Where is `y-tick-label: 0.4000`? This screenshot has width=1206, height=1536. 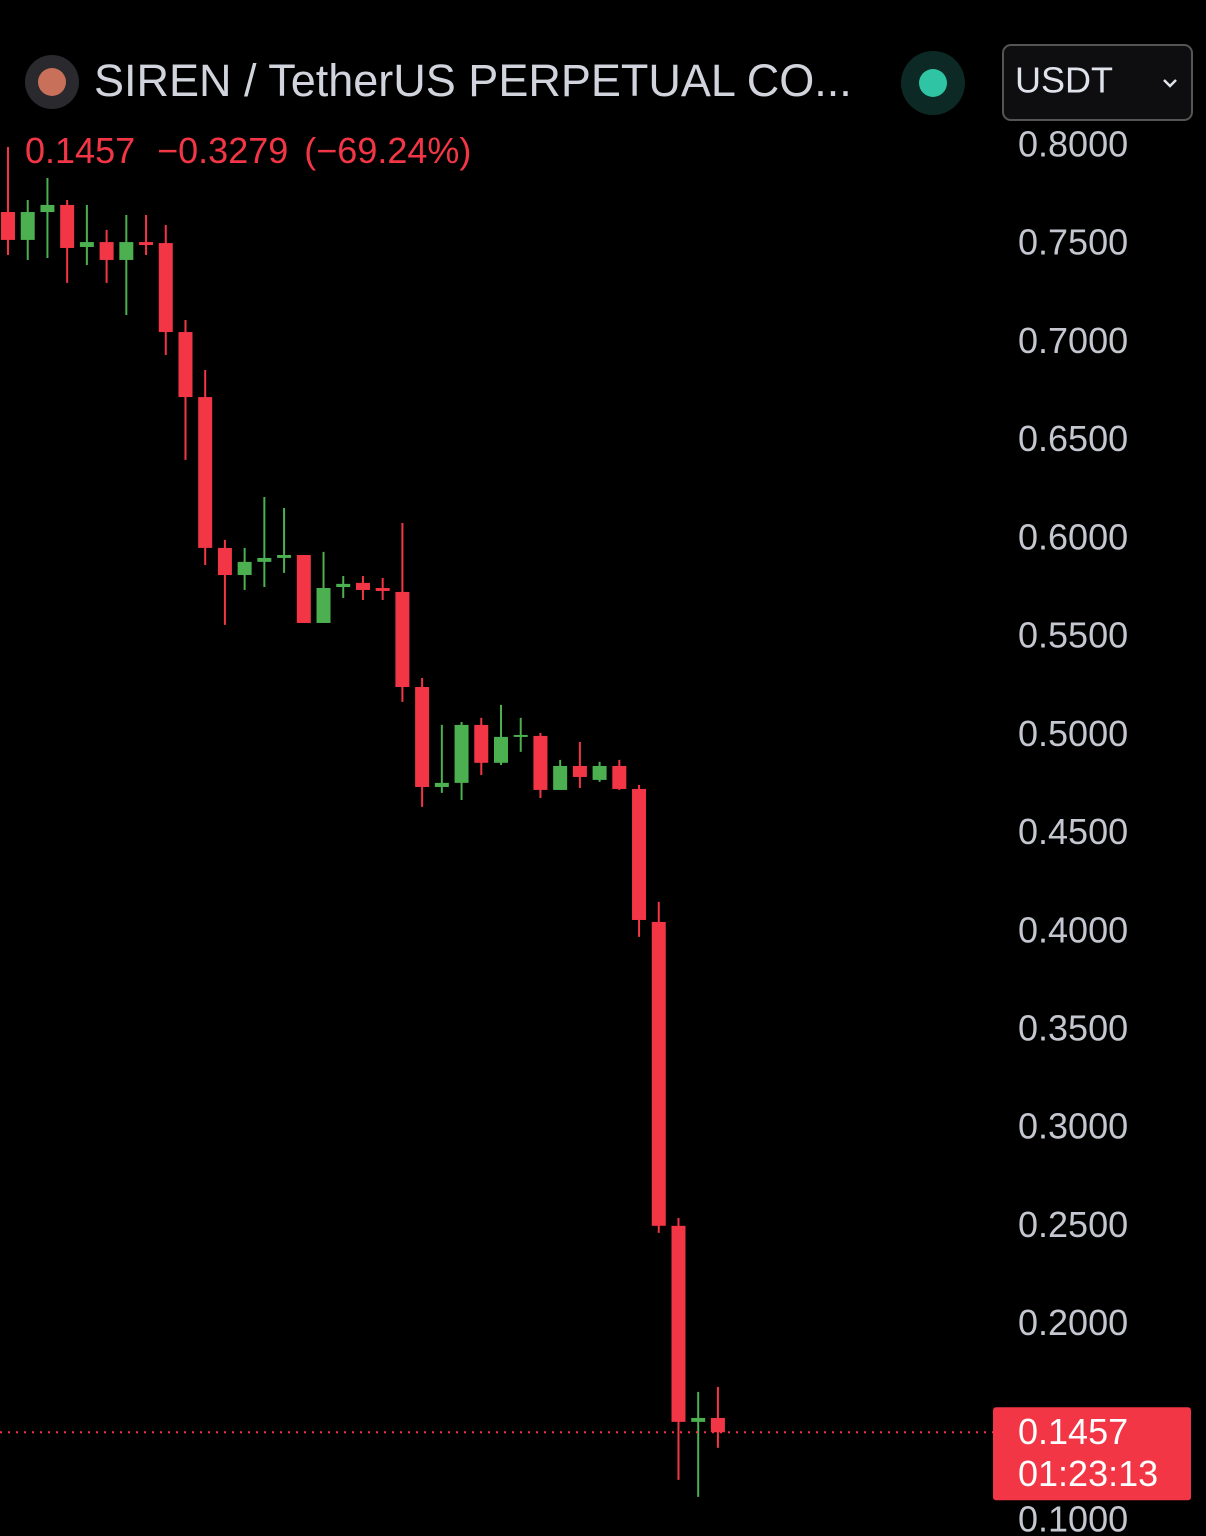
y-tick-label: 0.4000 is located at coordinates (1073, 929).